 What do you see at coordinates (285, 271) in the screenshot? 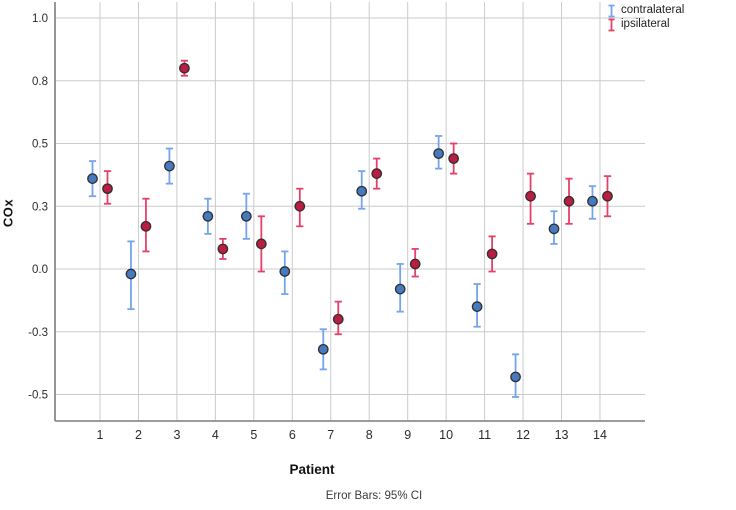
I see `marker-contralateral-p6` at bounding box center [285, 271].